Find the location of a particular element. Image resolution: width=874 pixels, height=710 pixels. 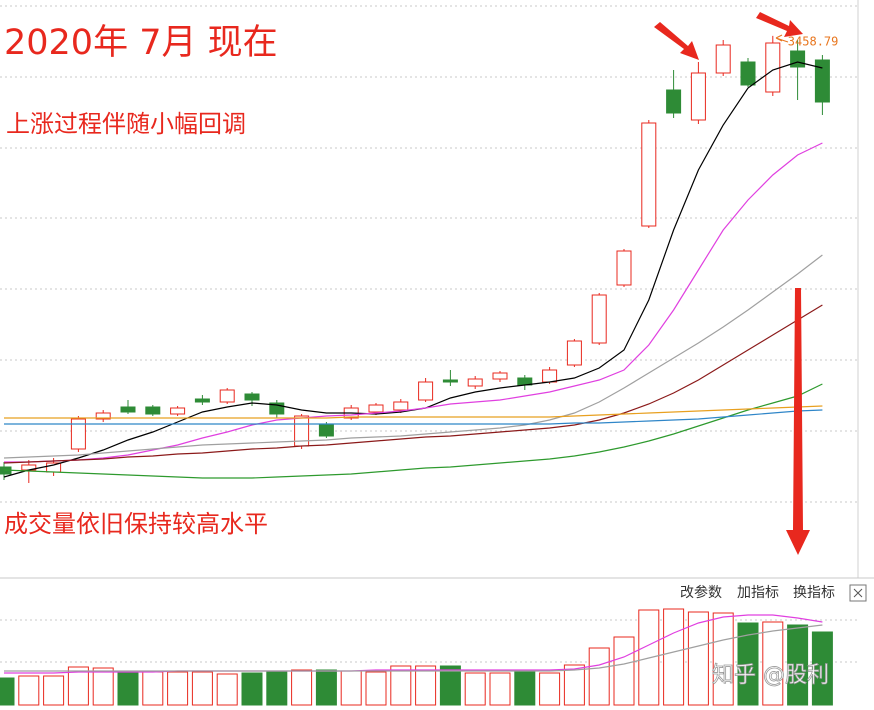

chart-title: 2020年 7月 现在 is located at coordinates (141, 43).